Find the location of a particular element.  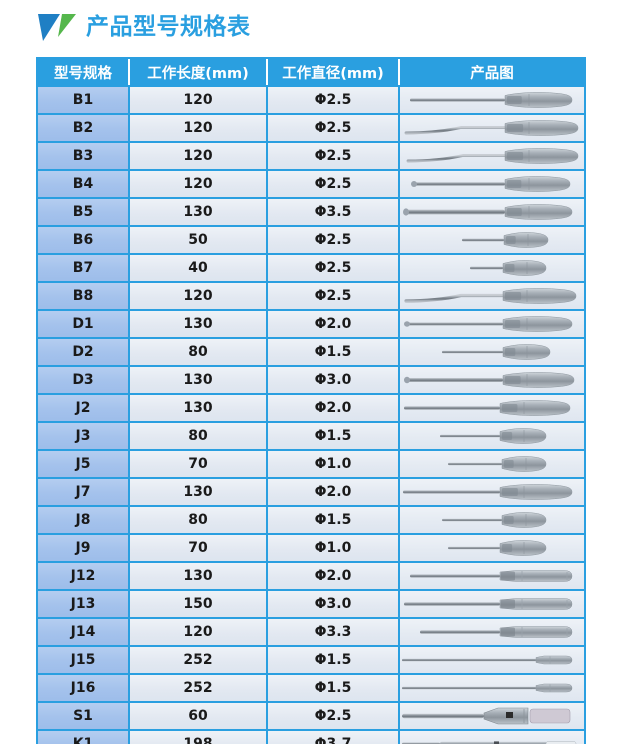

cell-model: B8 is located at coordinates (84, 295).